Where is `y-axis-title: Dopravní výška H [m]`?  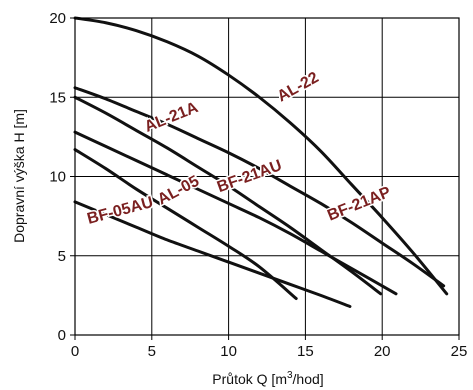
y-axis-title: Dopravní výška H [m] is located at coordinates (19, 176).